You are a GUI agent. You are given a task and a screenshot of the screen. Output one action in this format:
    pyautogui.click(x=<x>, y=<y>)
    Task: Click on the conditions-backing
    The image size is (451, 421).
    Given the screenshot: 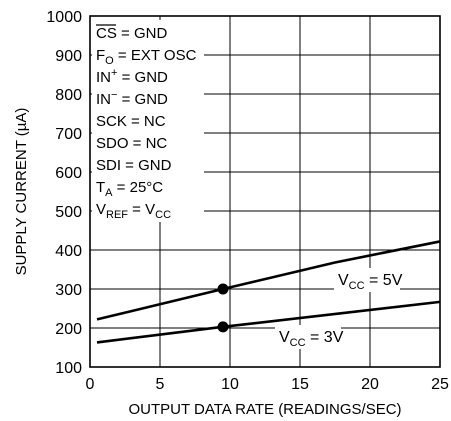 What is the action you would take?
    pyautogui.click(x=148, y=121)
    